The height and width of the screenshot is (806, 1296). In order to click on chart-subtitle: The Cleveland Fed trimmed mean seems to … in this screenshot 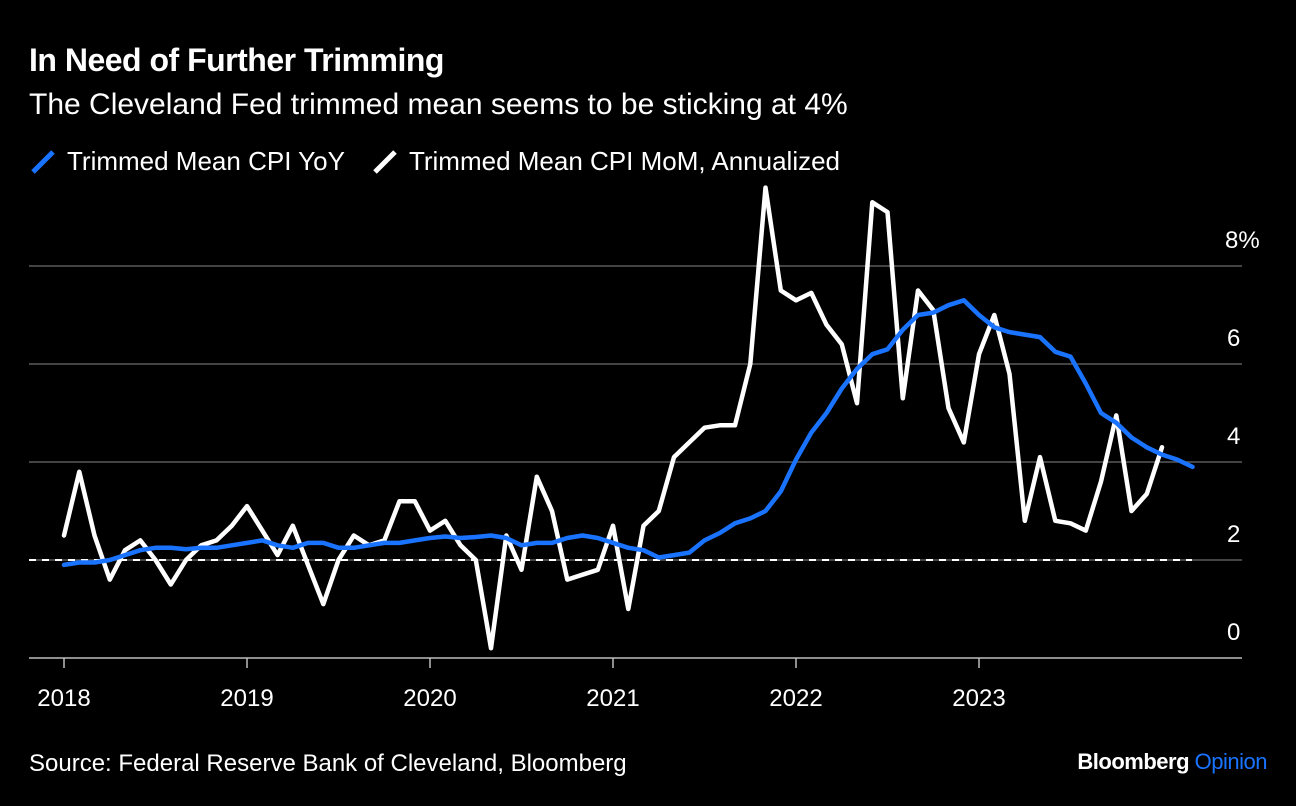, I will do `click(438, 104)`.